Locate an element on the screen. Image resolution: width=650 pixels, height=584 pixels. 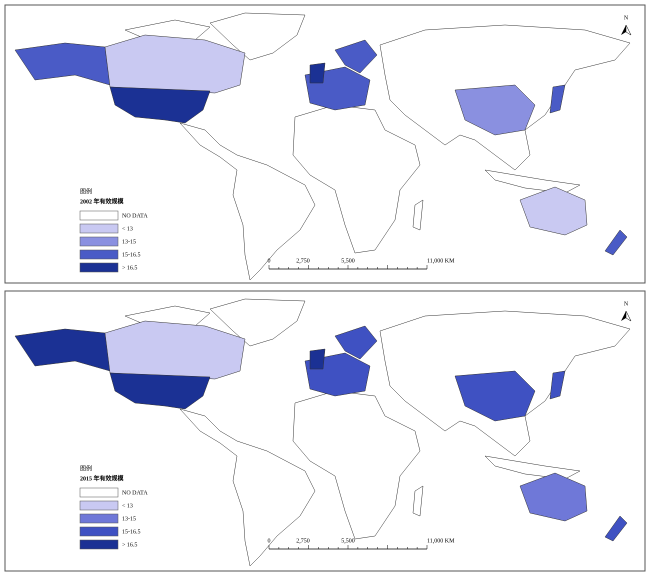
legend-title: 2015 年有效规模 is located at coordinates (102, 478).